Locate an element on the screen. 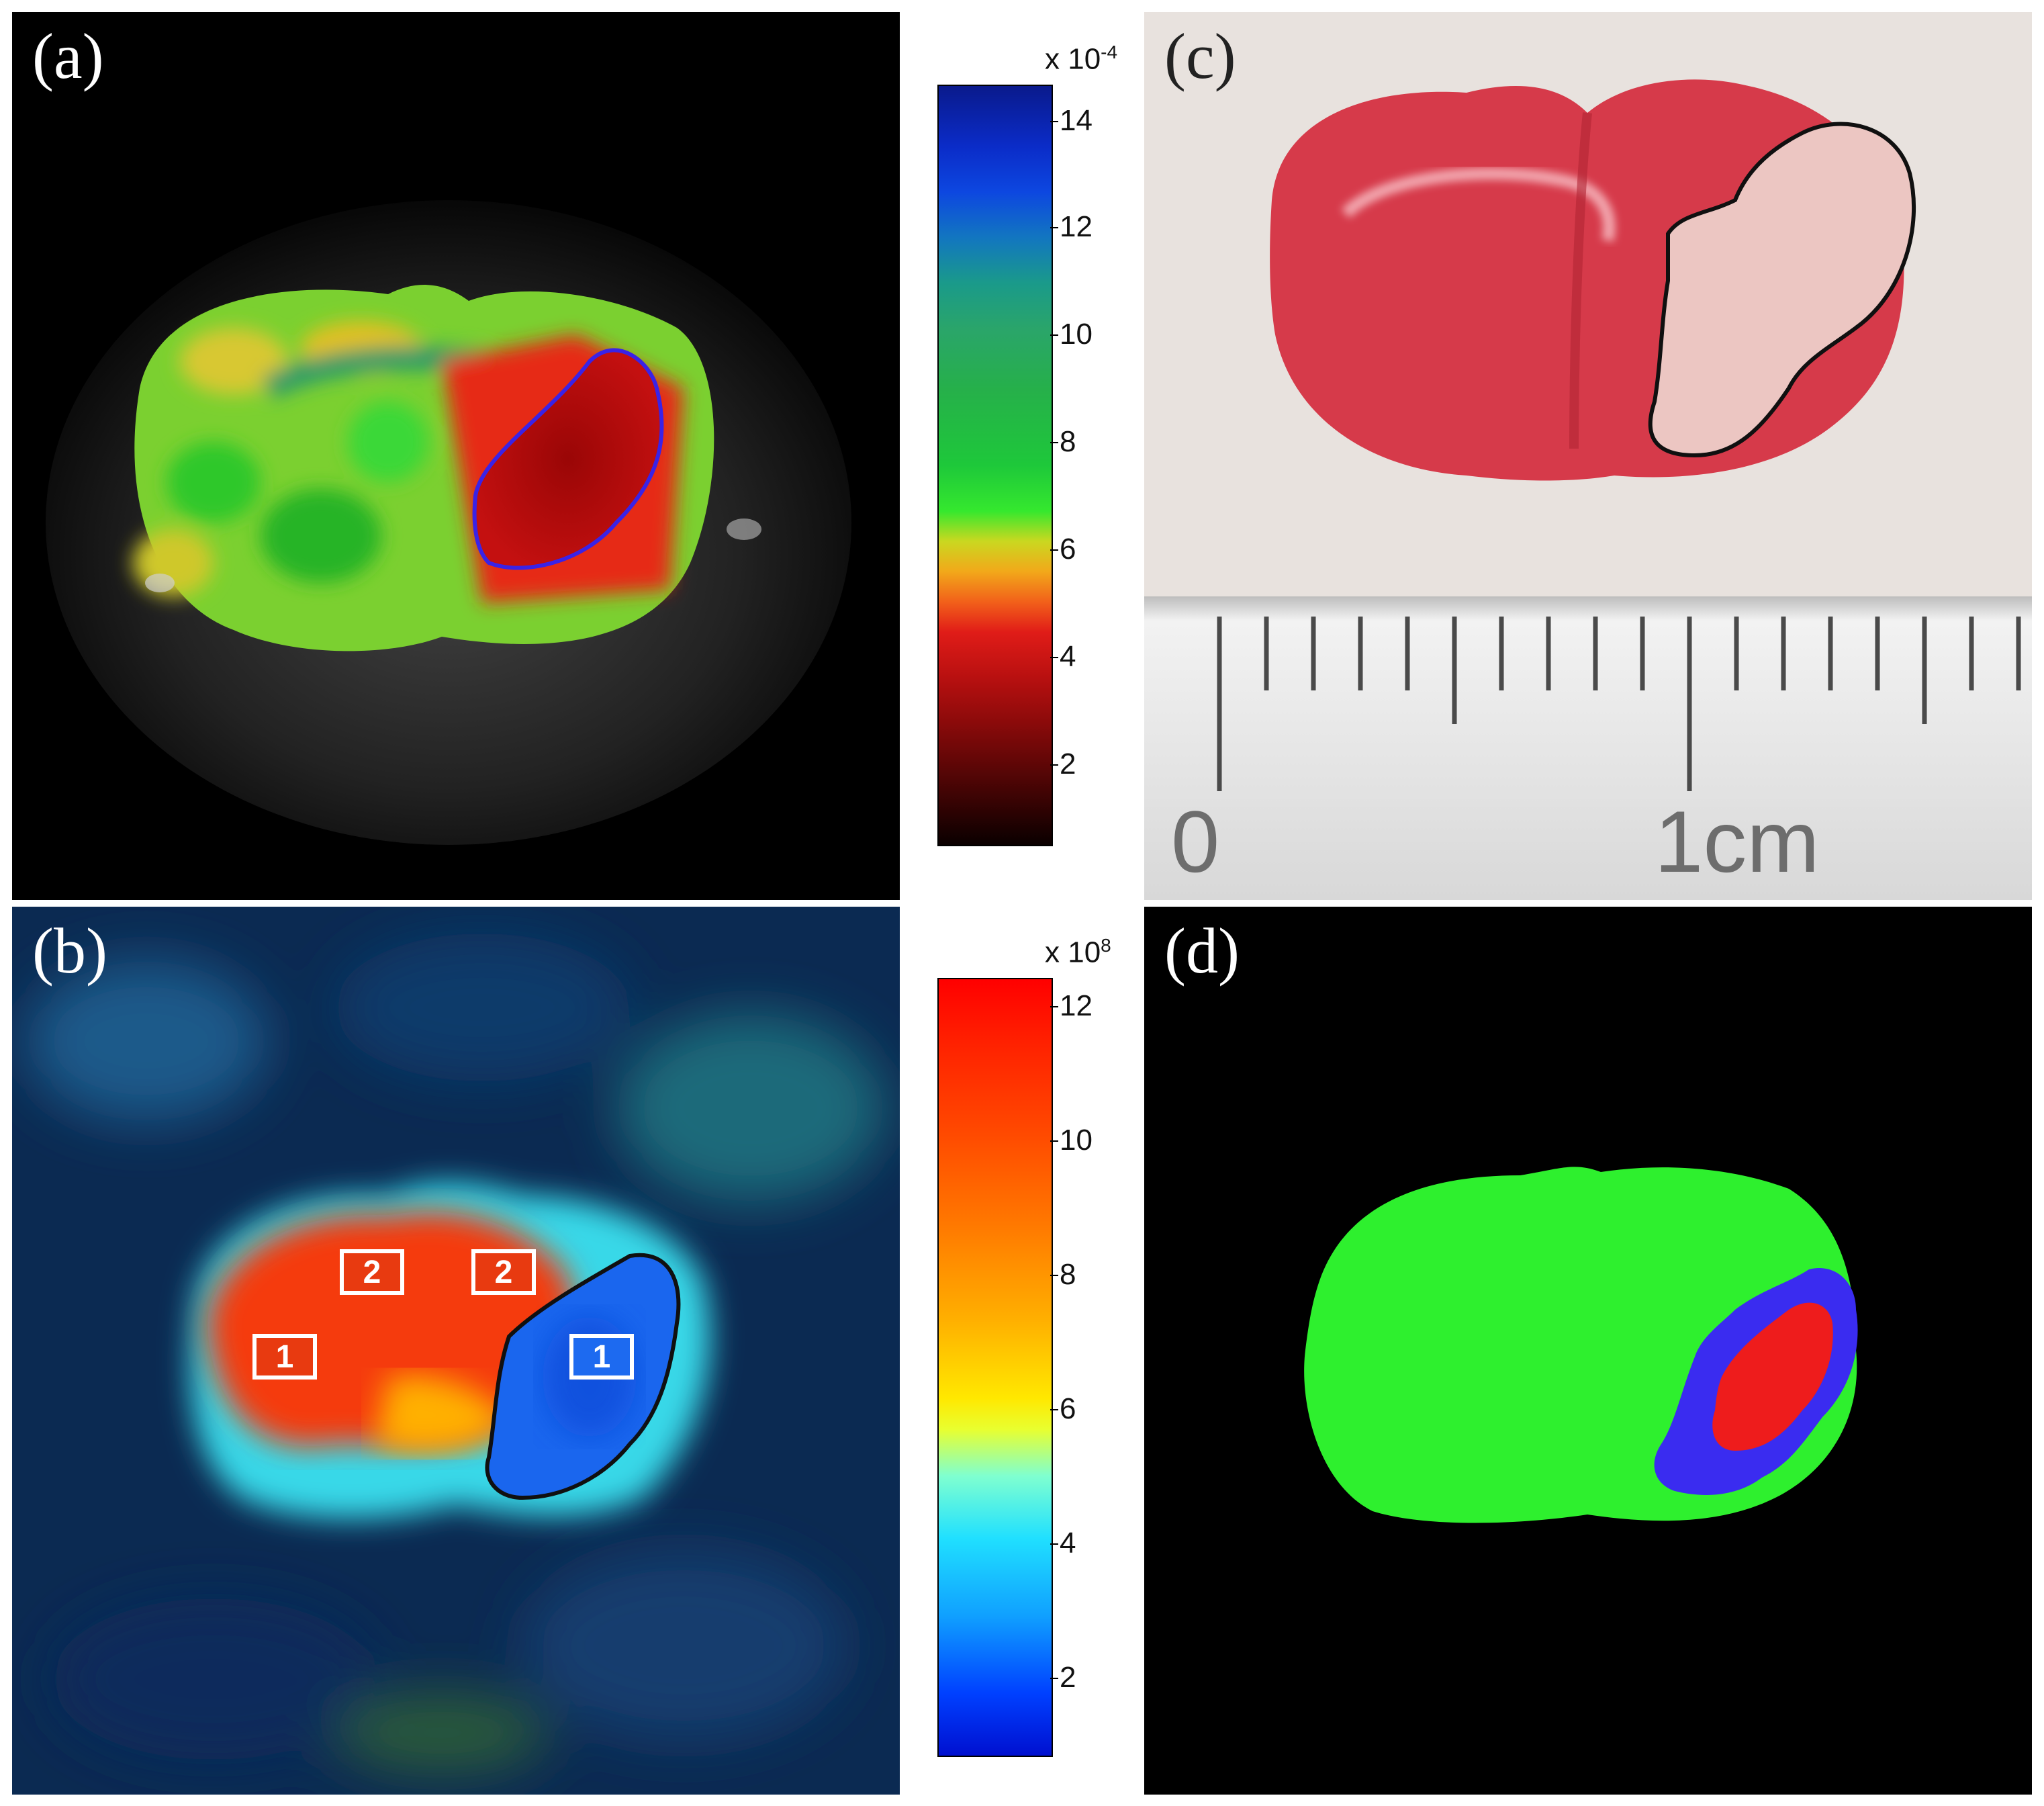  colorbar-a-tick: 8 is located at coordinates (1063, 442).